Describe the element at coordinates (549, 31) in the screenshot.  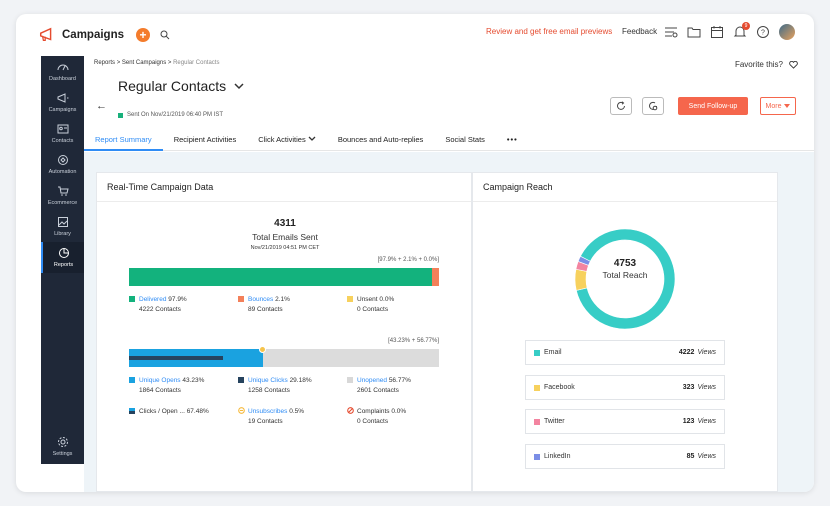
I see `review-email-previews-link: Review and get free email previews` at that location.